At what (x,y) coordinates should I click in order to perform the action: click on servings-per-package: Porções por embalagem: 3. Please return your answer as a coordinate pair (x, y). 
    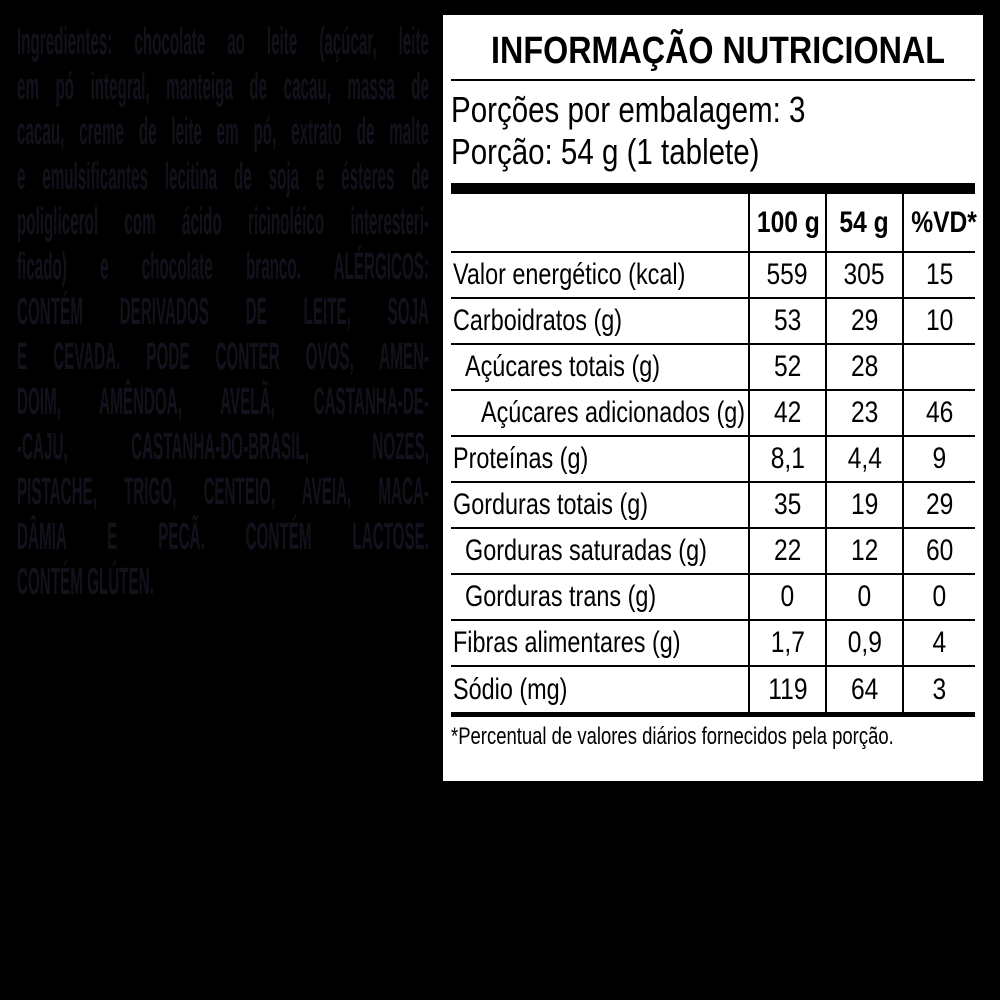
    Looking at the image, I should click on (628, 109).